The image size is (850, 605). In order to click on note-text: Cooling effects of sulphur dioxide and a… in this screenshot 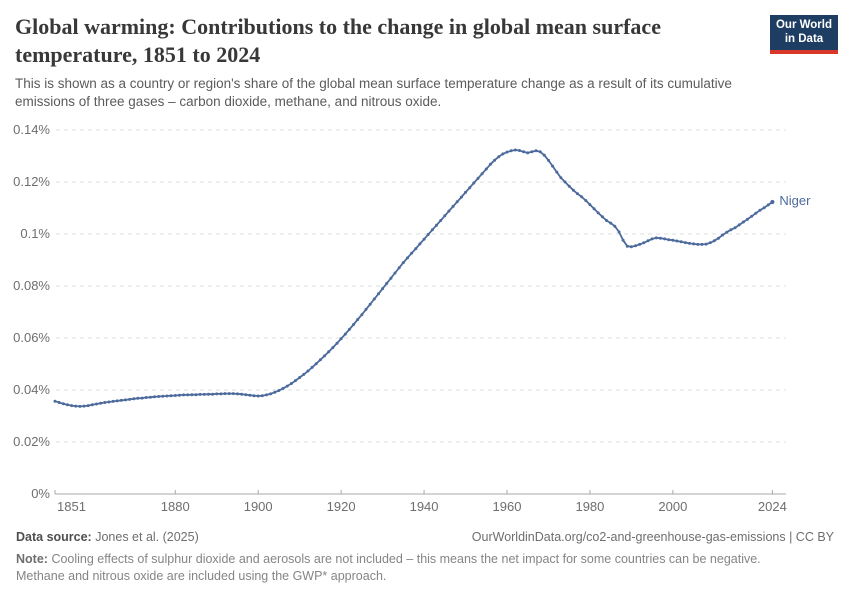, I will do `click(388, 567)`.